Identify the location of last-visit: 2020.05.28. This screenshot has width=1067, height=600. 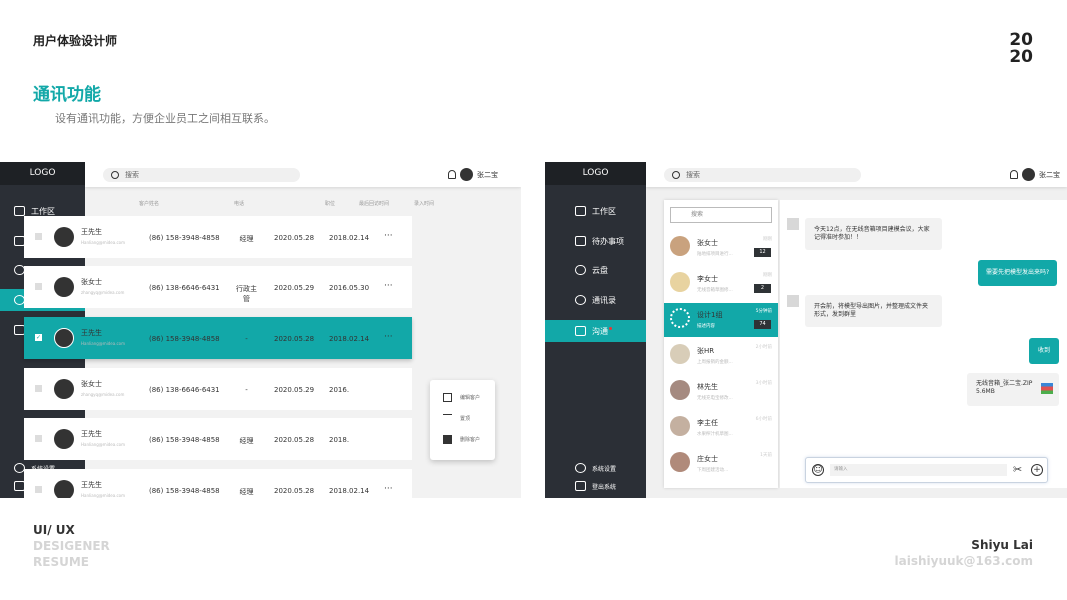
(294, 238).